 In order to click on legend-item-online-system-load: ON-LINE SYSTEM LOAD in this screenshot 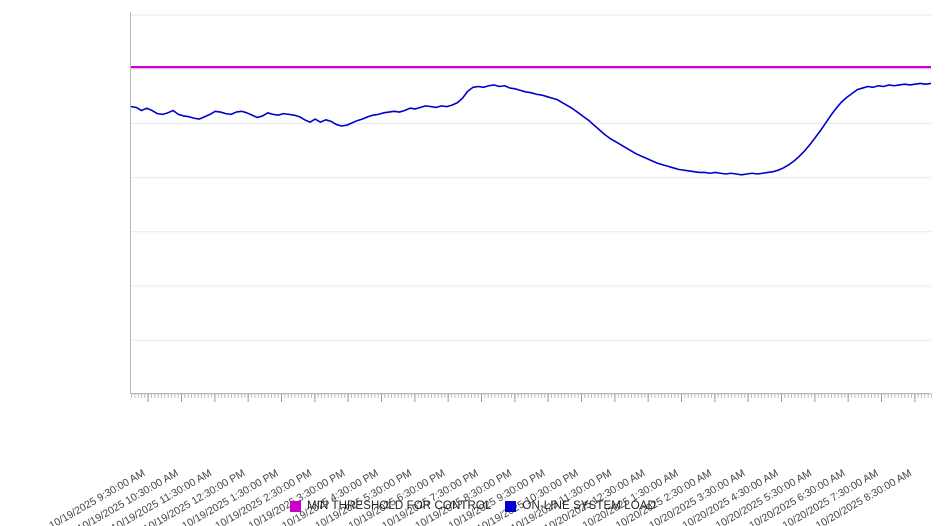, I will do `click(580, 506)`.